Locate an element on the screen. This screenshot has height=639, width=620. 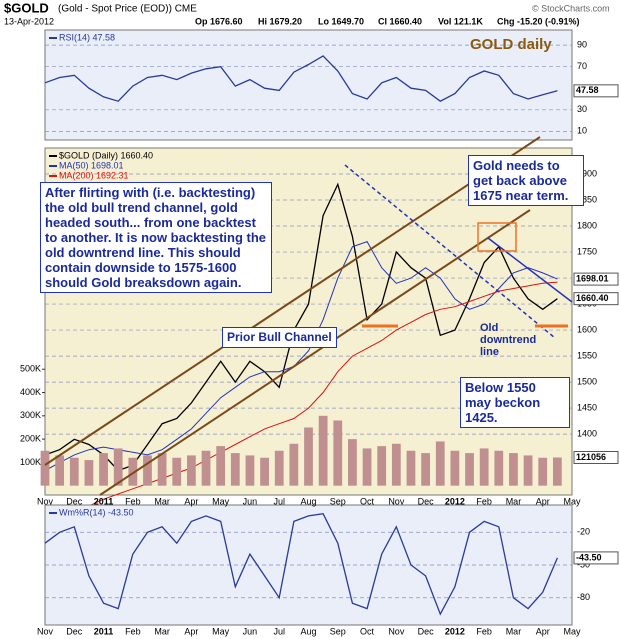
x-tick-label: Jun is located at coordinates (250, 501).